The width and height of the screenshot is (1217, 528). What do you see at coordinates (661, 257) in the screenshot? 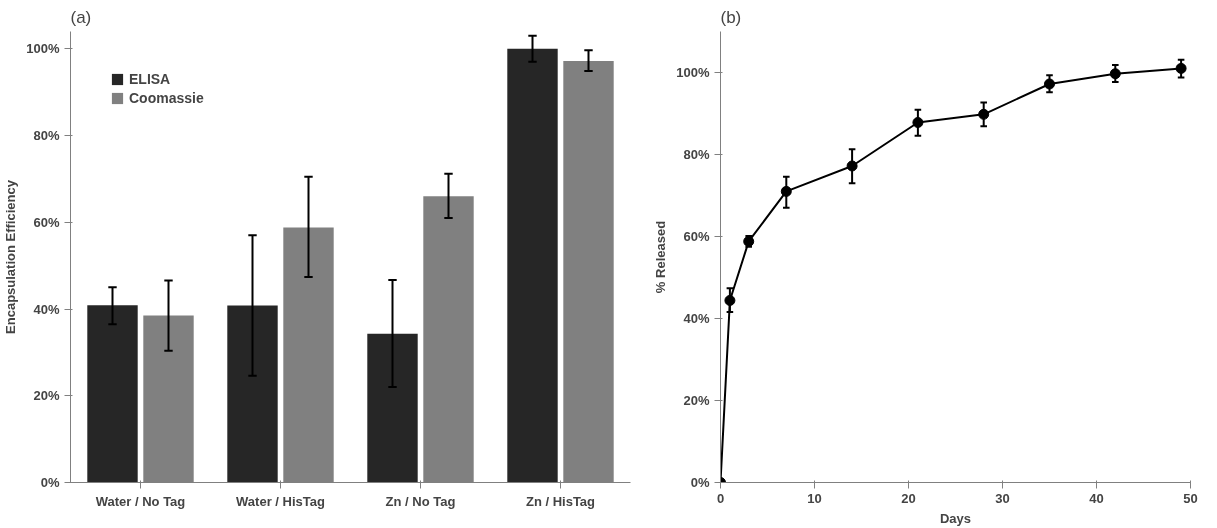
I see `y-axis-title: % Released` at bounding box center [661, 257].